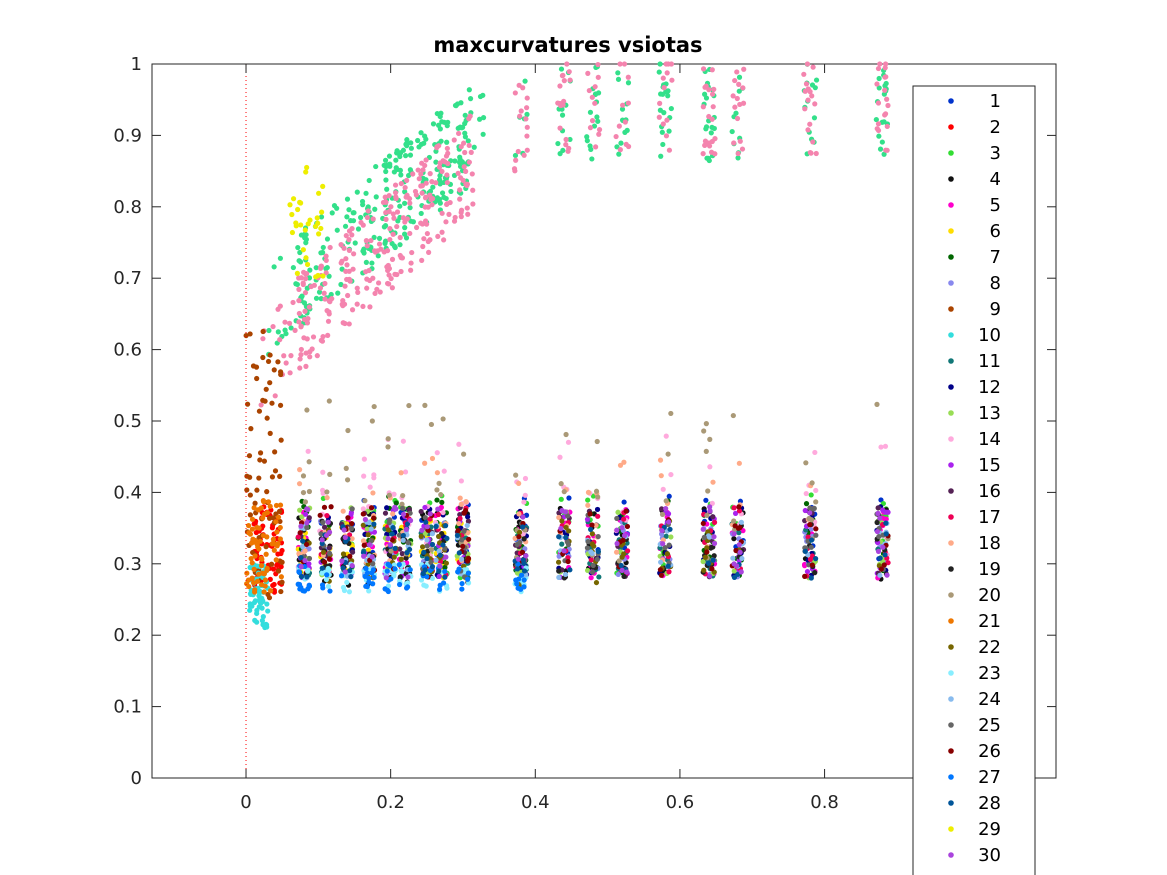 This screenshot has height=875, width=1167. What do you see at coordinates (974, 335) in the screenshot?
I see `legend-entry: 10` at bounding box center [974, 335].